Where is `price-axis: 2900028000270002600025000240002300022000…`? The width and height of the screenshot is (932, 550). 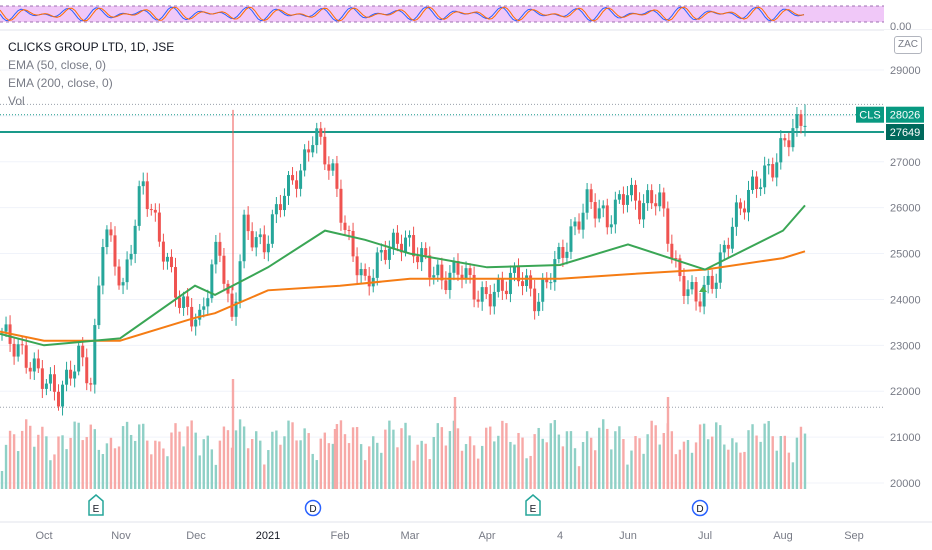
price-axis: 2900028000270002600025000240002300022000… is located at coordinates (908, 275).